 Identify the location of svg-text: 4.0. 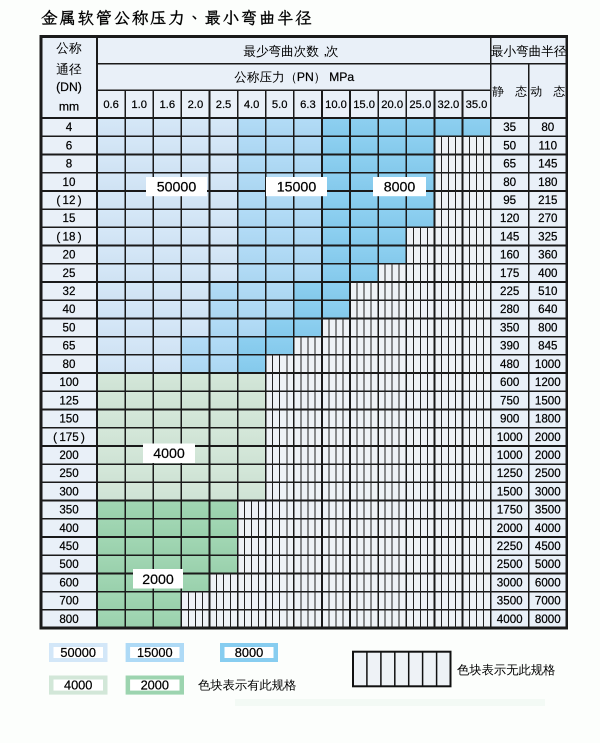
(252, 105).